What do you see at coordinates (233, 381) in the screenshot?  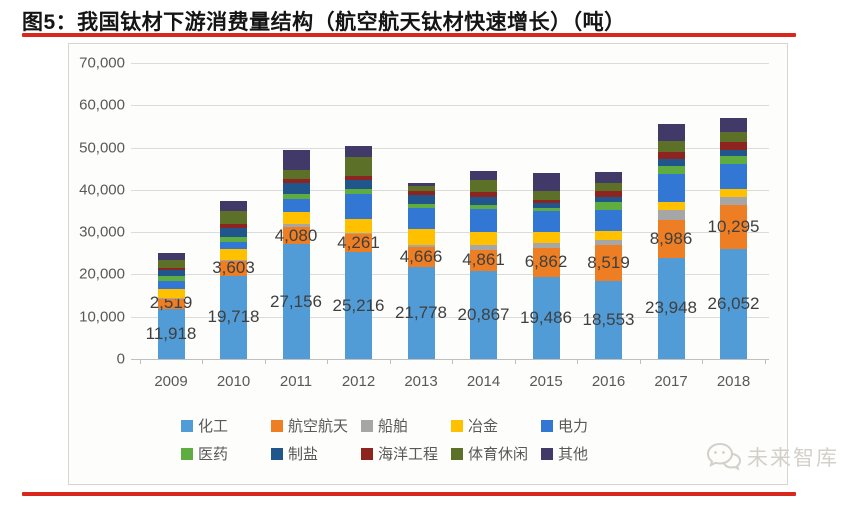 I see `x-axis-category-label: 2010` at bounding box center [233, 381].